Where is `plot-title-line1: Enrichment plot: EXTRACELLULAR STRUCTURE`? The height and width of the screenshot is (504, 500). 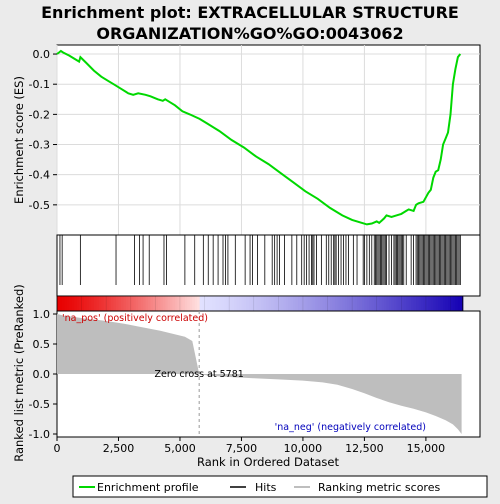
plot-title-line1: Enrichment plot: EXTRACELLULAR STRUCTURE is located at coordinates (250, 12).